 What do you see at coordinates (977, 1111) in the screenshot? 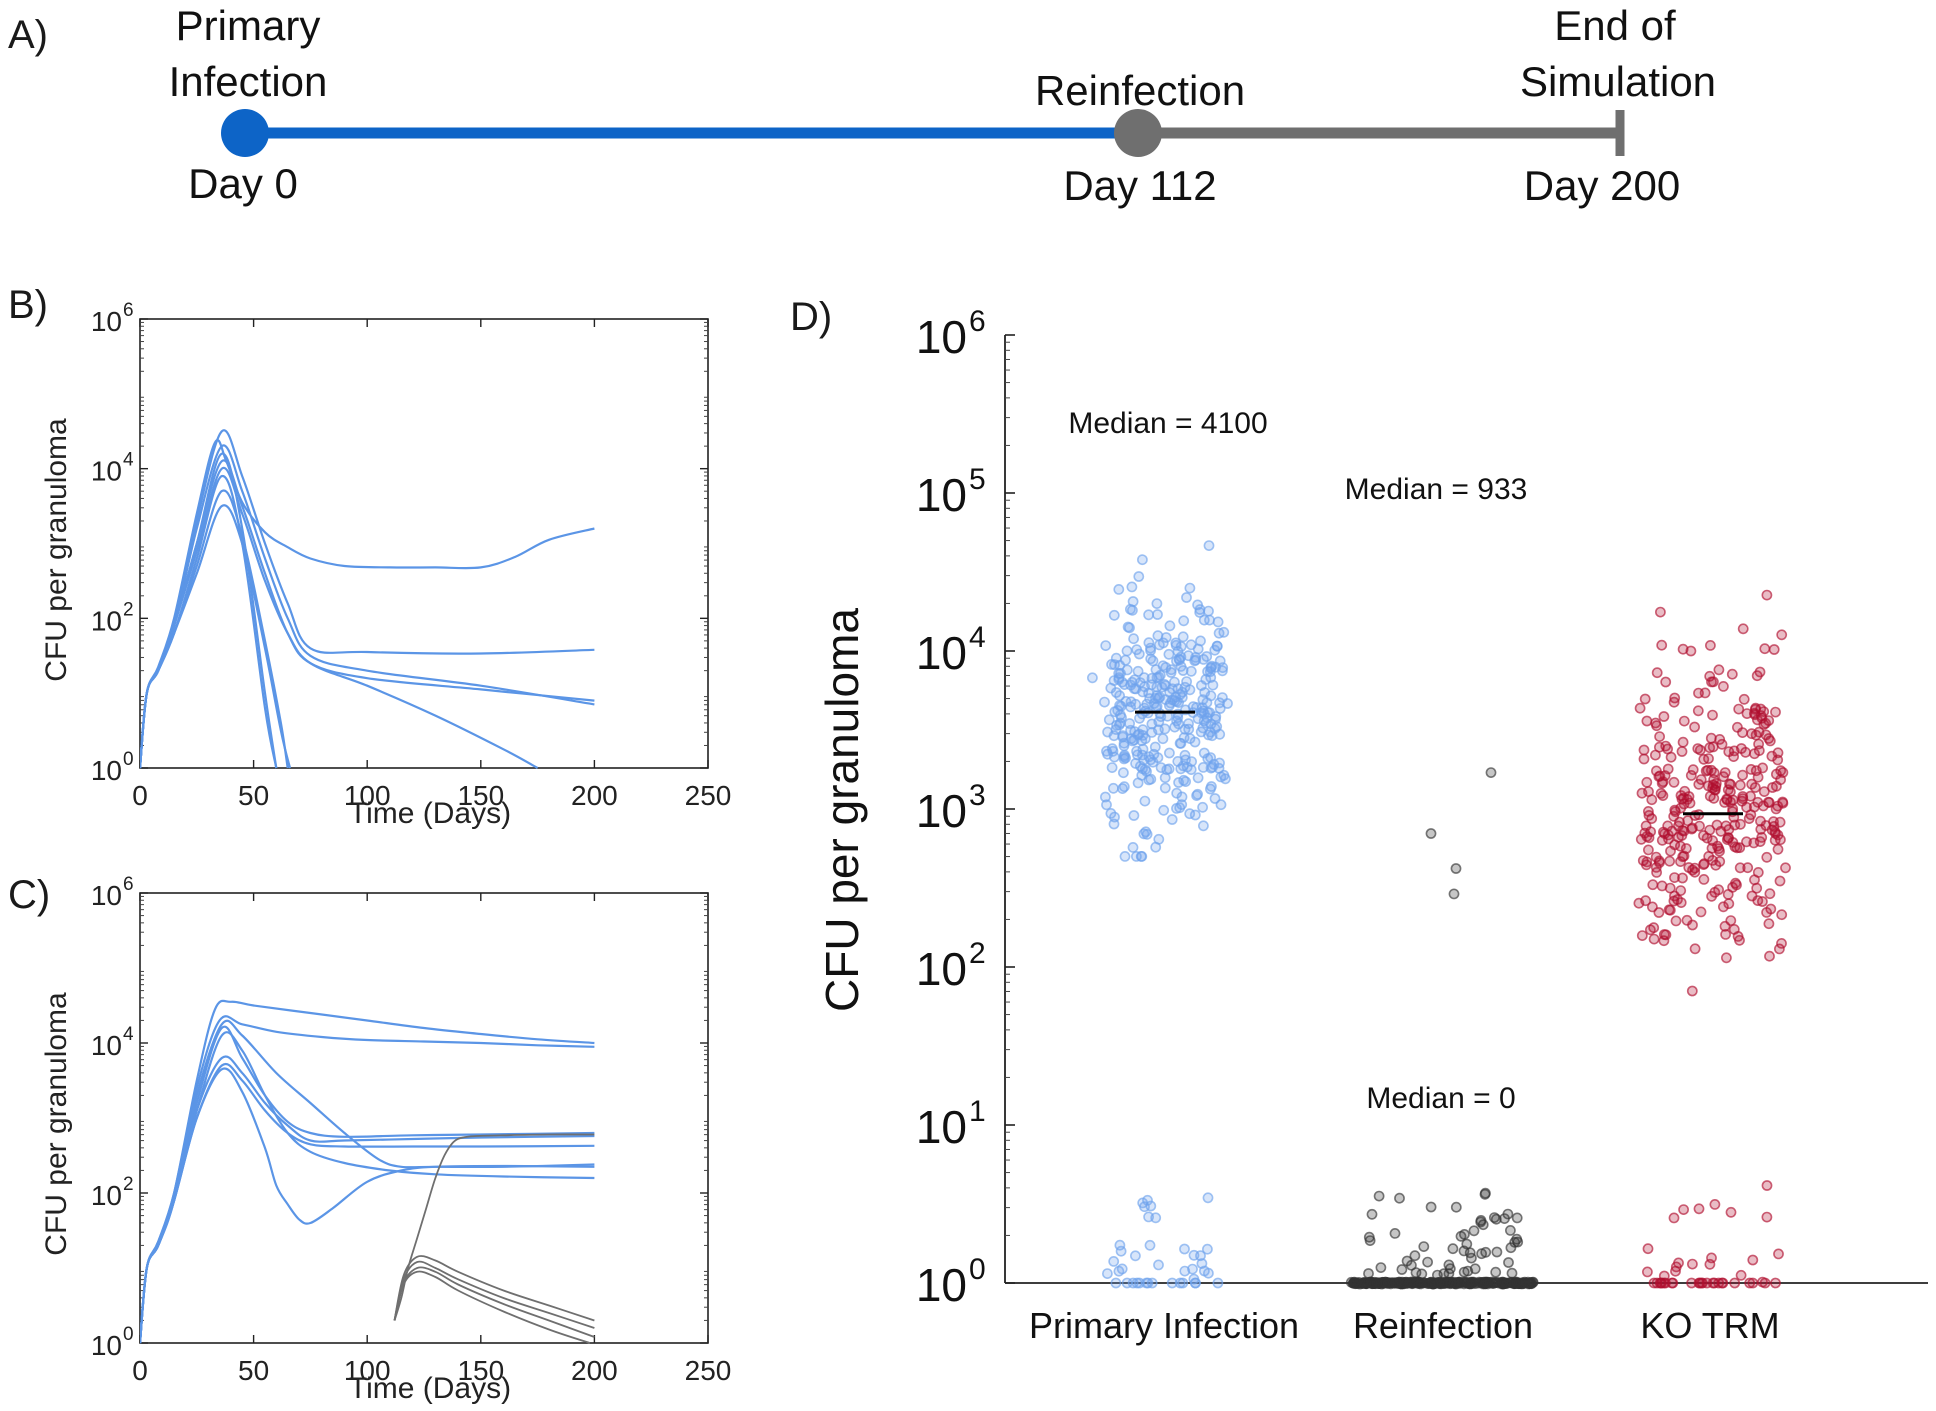
I see `panel-d-ytick-exponent: 1` at bounding box center [977, 1111].